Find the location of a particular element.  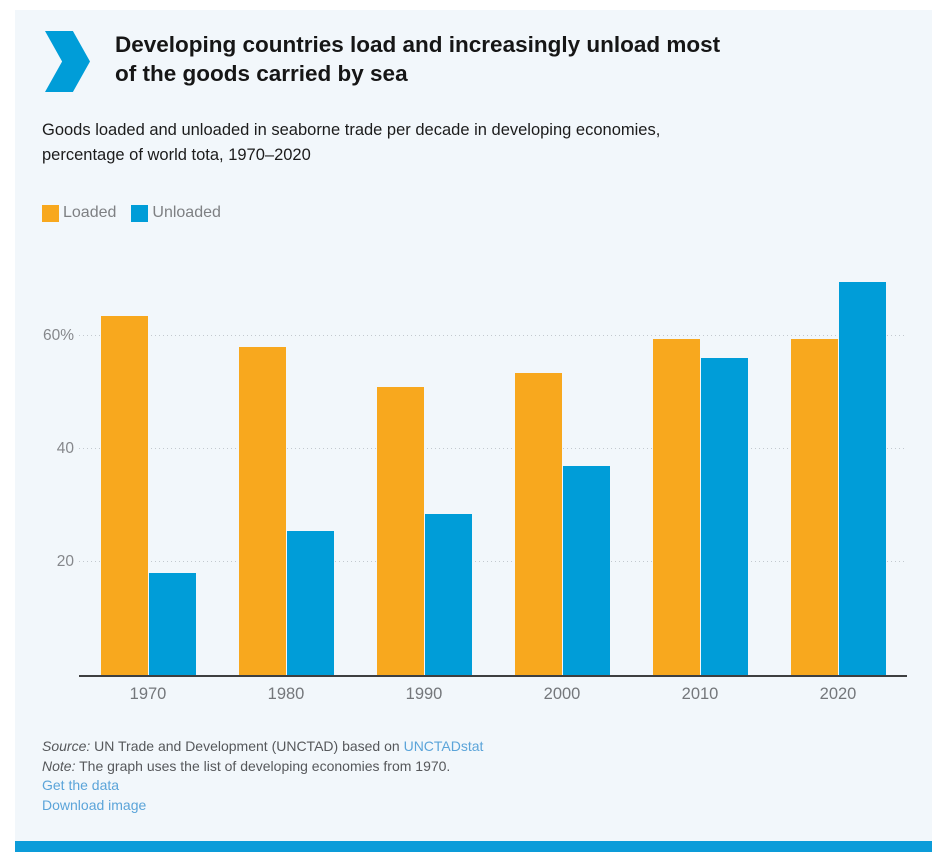

bar-unloaded-1980 is located at coordinates (310, 602).